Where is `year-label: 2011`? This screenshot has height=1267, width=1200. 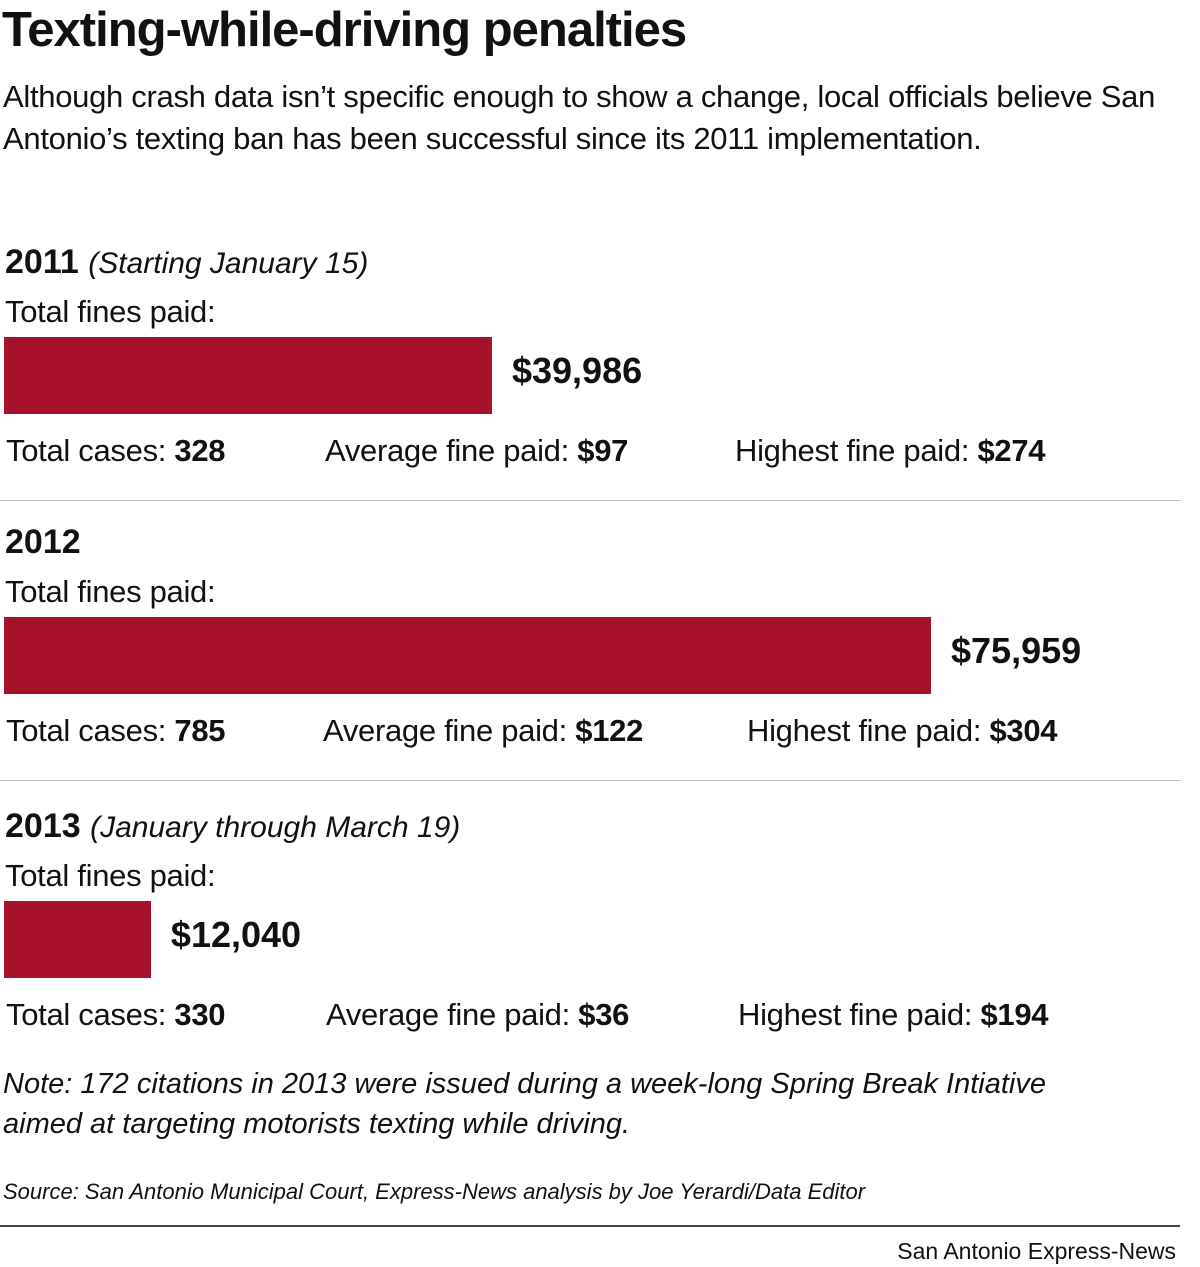 year-label: 2011 is located at coordinates (42, 262).